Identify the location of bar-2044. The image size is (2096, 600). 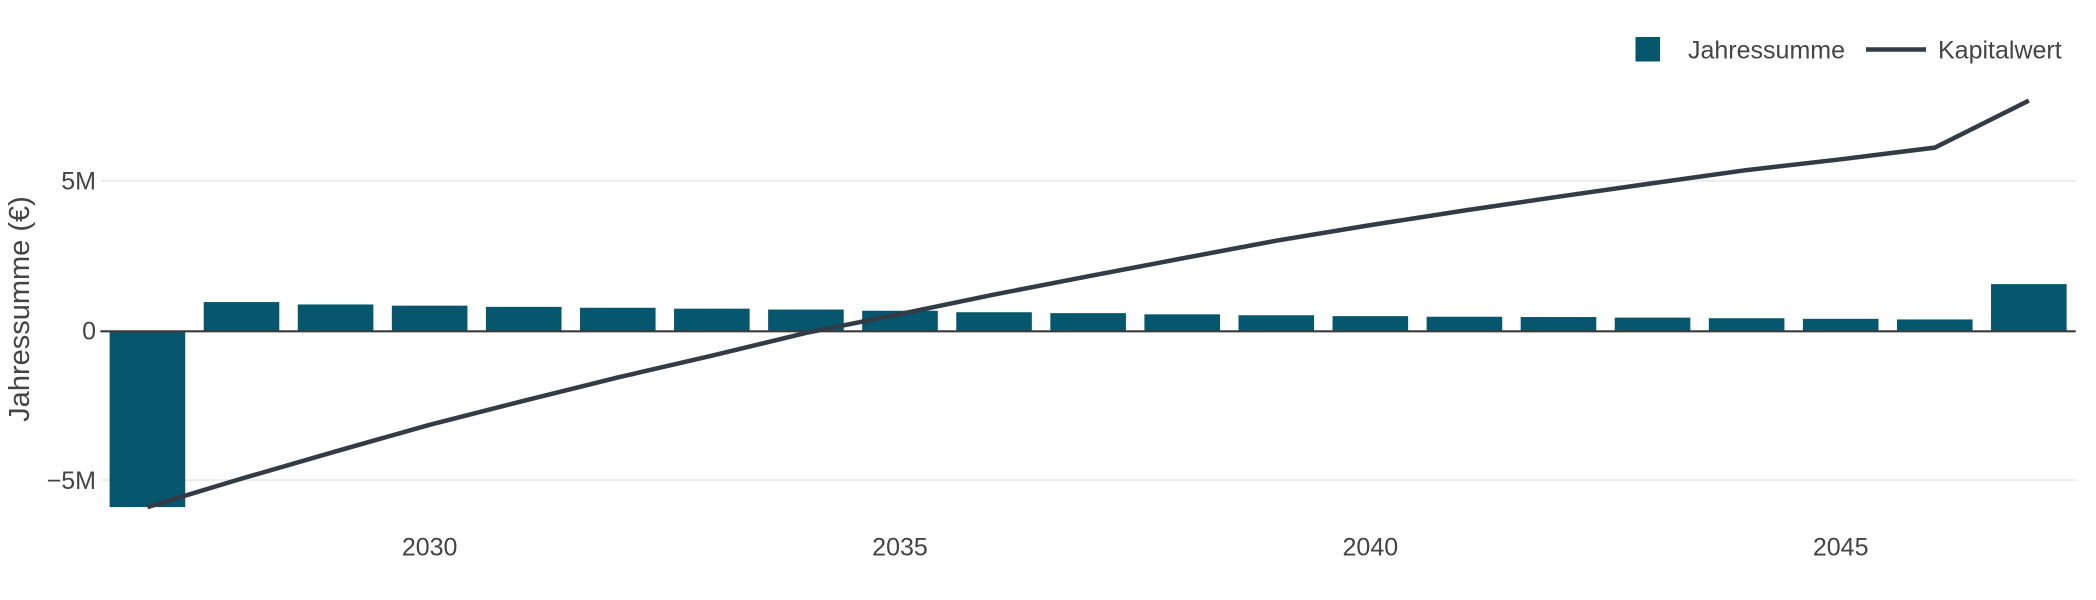
(1746, 325).